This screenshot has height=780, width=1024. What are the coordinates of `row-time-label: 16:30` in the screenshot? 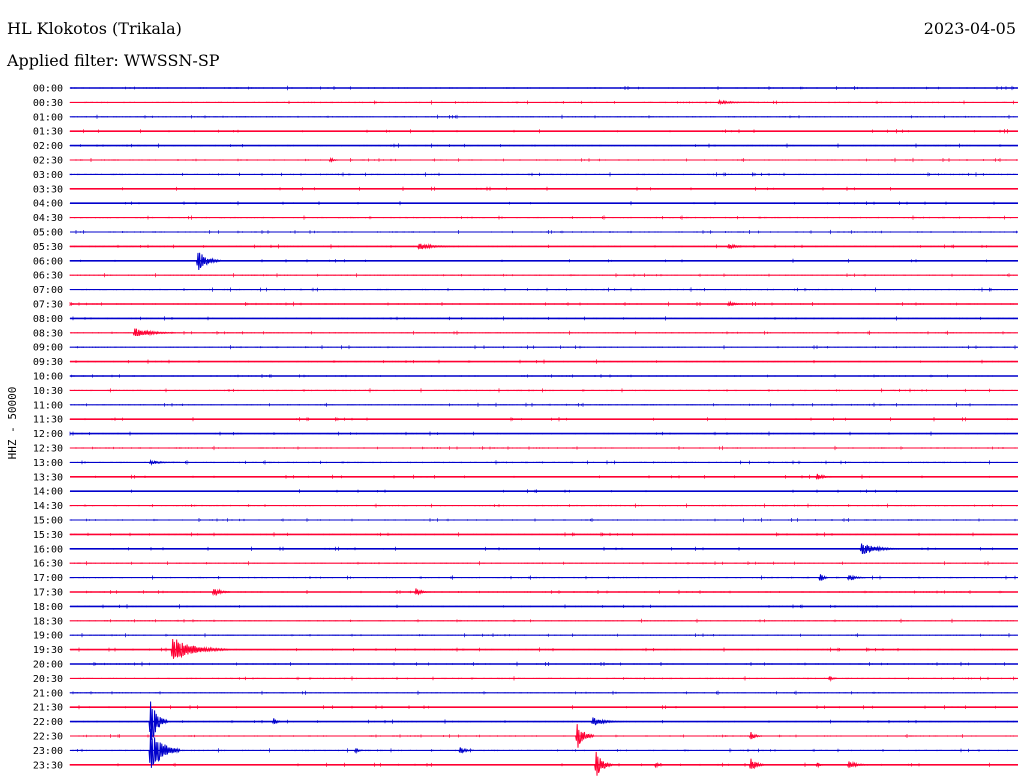 It's located at (48, 564).